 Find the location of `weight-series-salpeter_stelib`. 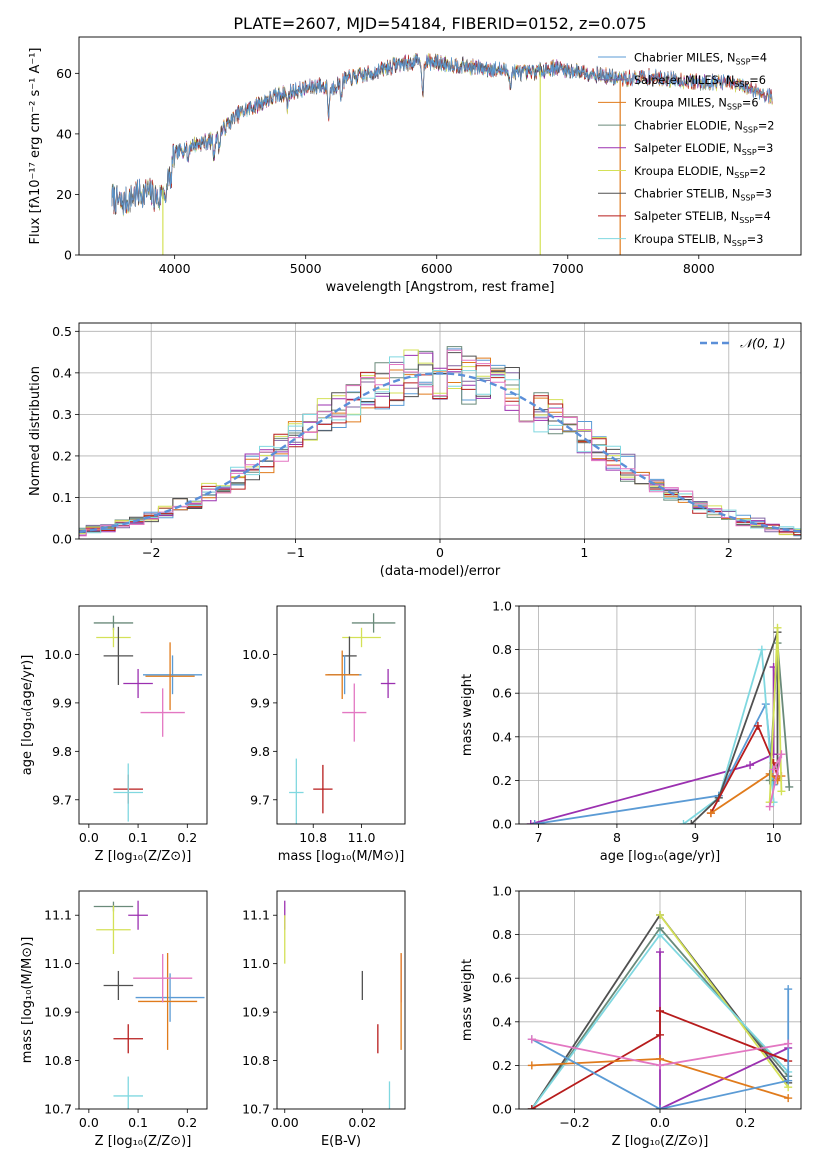

weight-series-salpeter_stelib is located at coordinates (744, 768).